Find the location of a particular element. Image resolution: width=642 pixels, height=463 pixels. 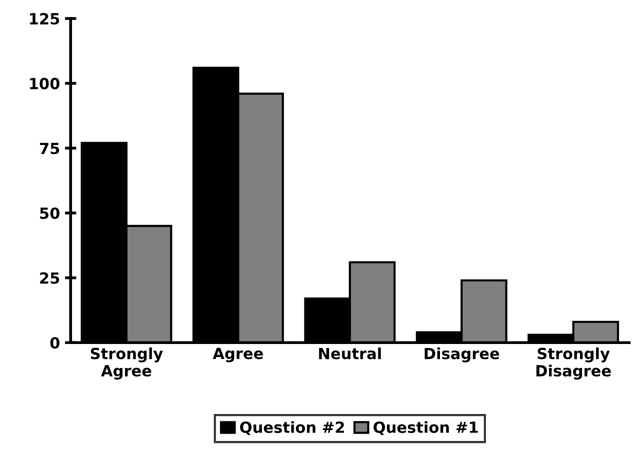

x-tick-label: Strongly Disagree is located at coordinates (573, 363).